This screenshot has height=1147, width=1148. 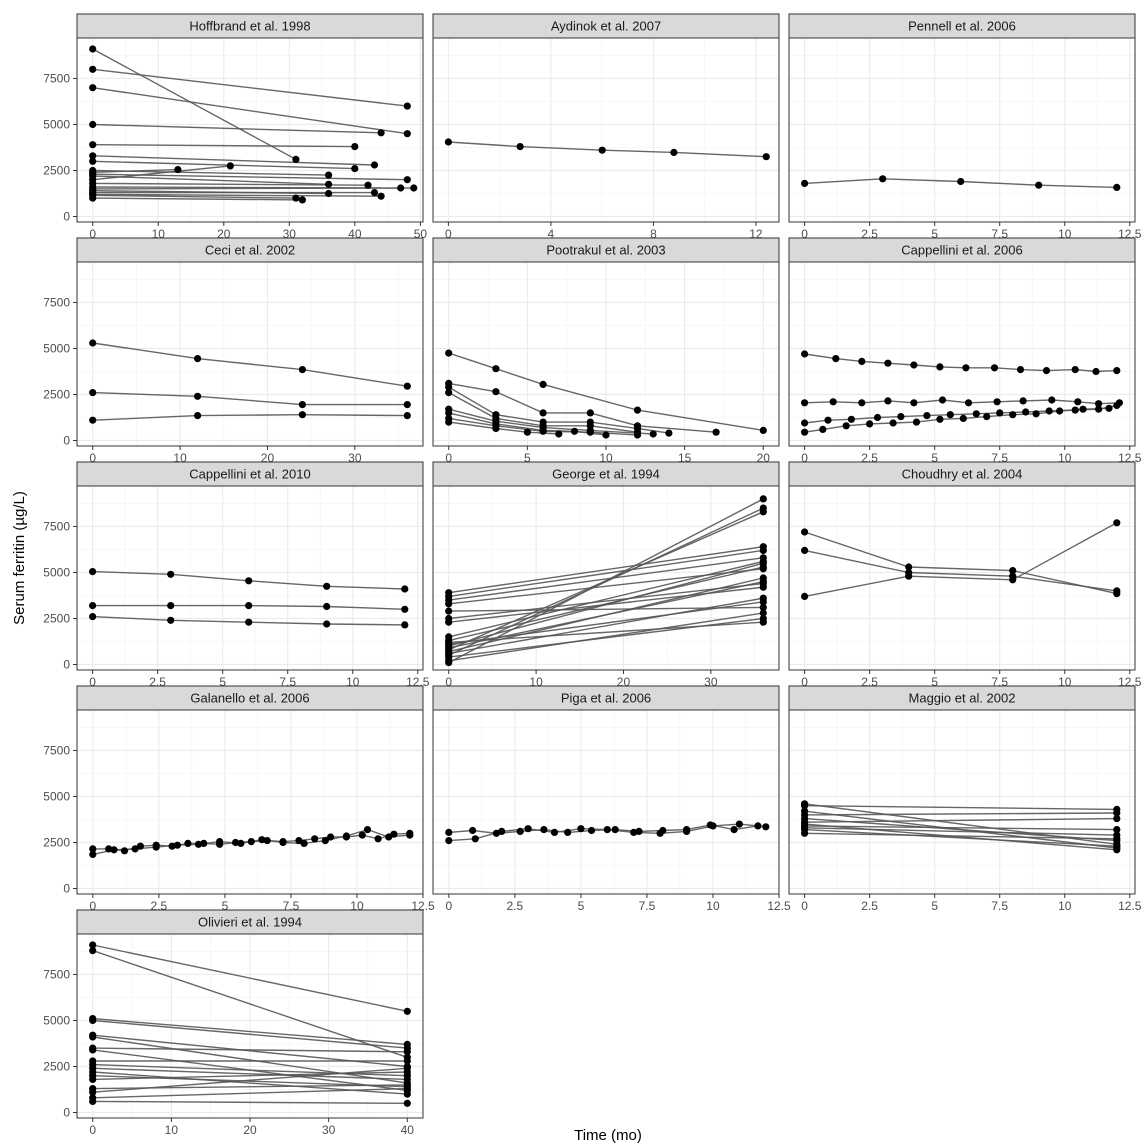 What do you see at coordinates (60, 819) in the screenshot?
I see `y-axis-ticks: 0 2500 5000 7500` at bounding box center [60, 819].